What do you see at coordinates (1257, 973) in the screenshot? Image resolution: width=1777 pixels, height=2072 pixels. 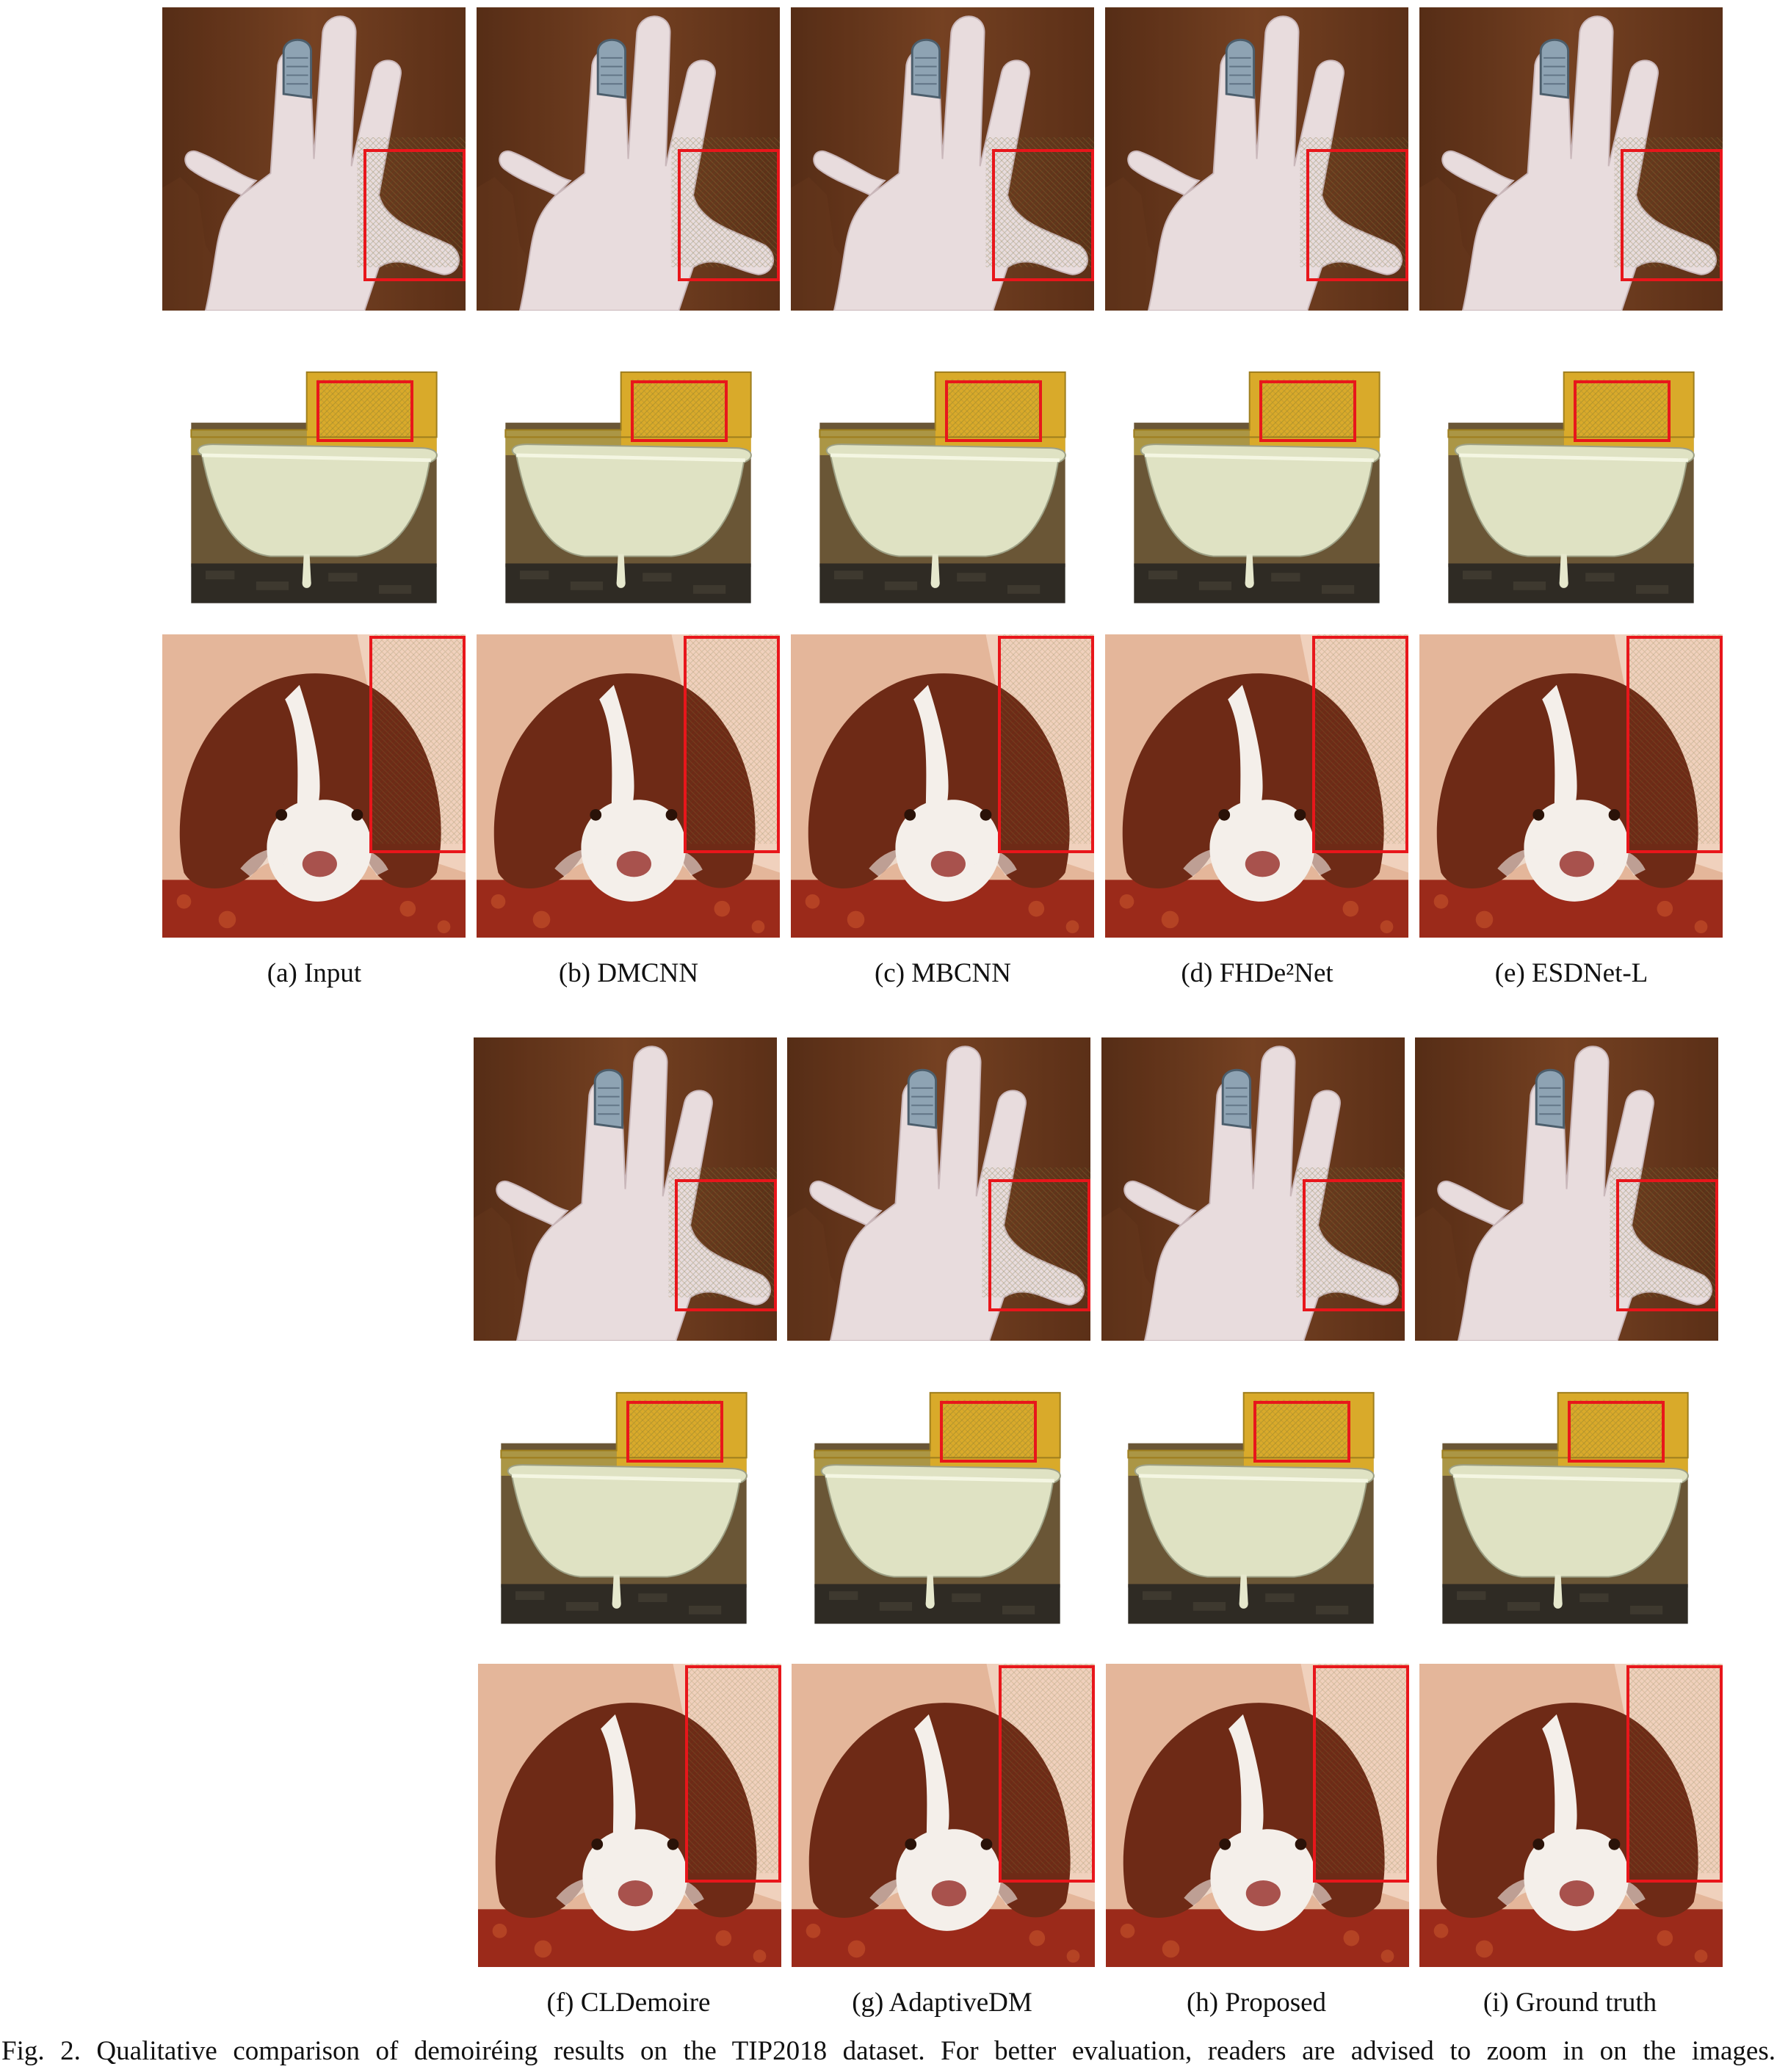 I see `subcaption-d: (d) FHDe²Net` at bounding box center [1257, 973].